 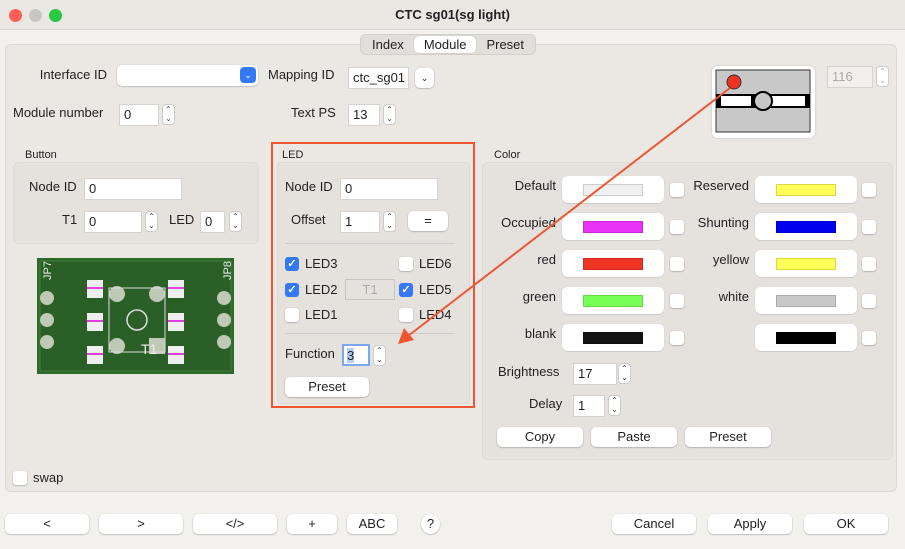 What do you see at coordinates (58, 112) in the screenshot?
I see `module-number-label: Module number` at bounding box center [58, 112].